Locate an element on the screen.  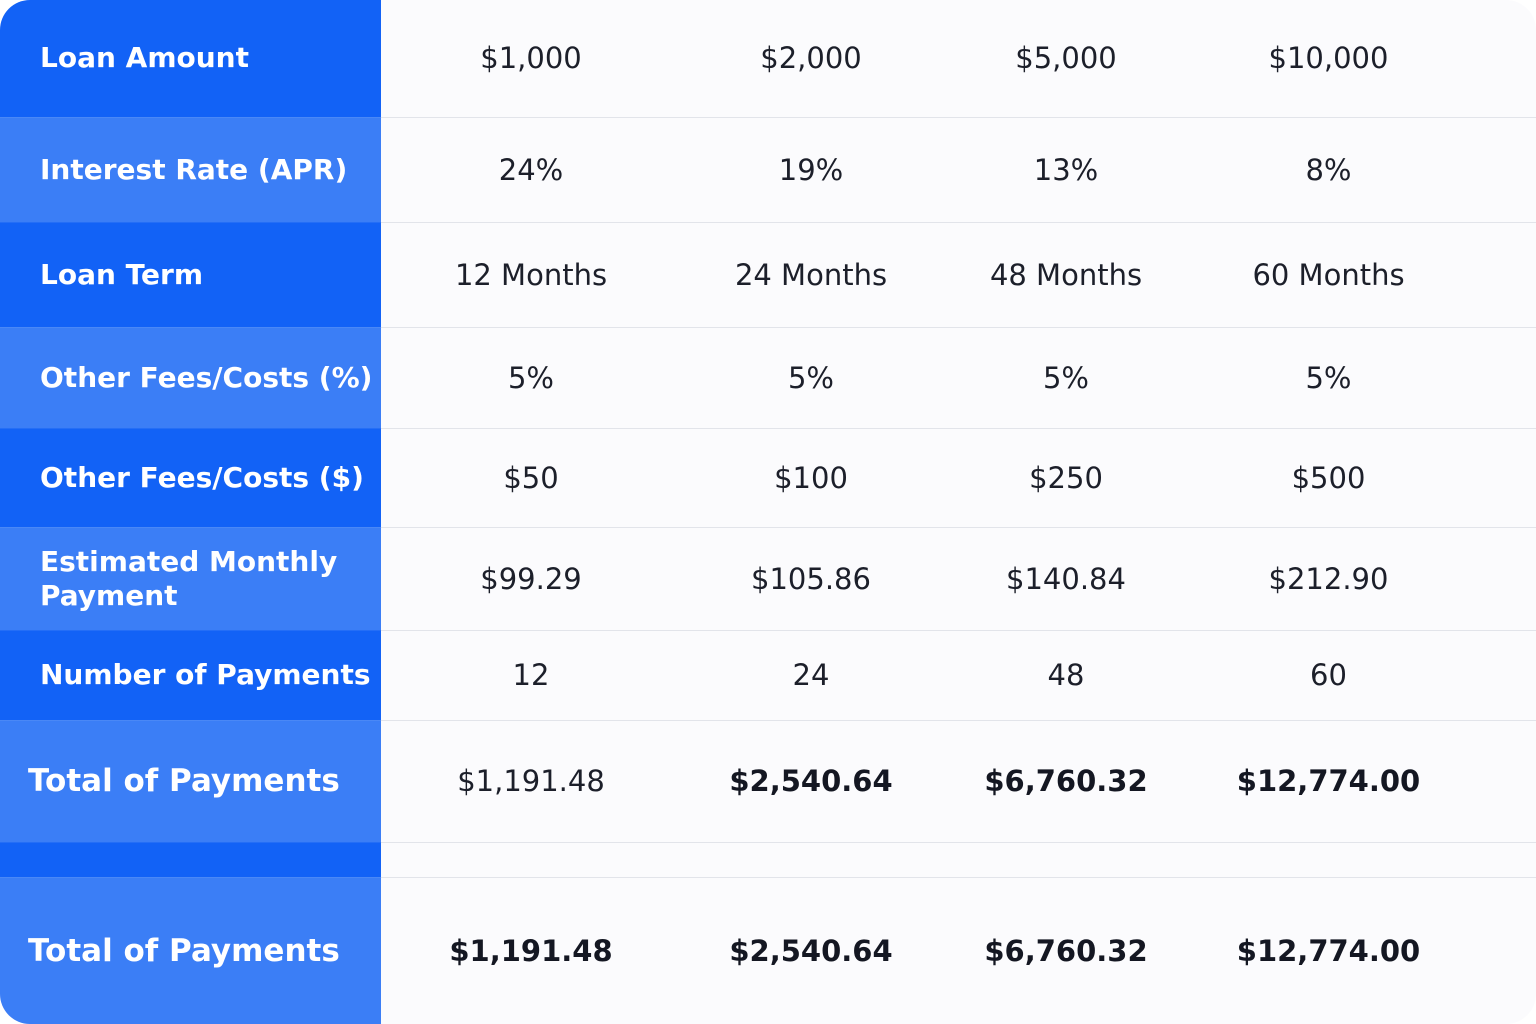
row-label: Other Fees/Costs (%) is located at coordinates (190, 378).